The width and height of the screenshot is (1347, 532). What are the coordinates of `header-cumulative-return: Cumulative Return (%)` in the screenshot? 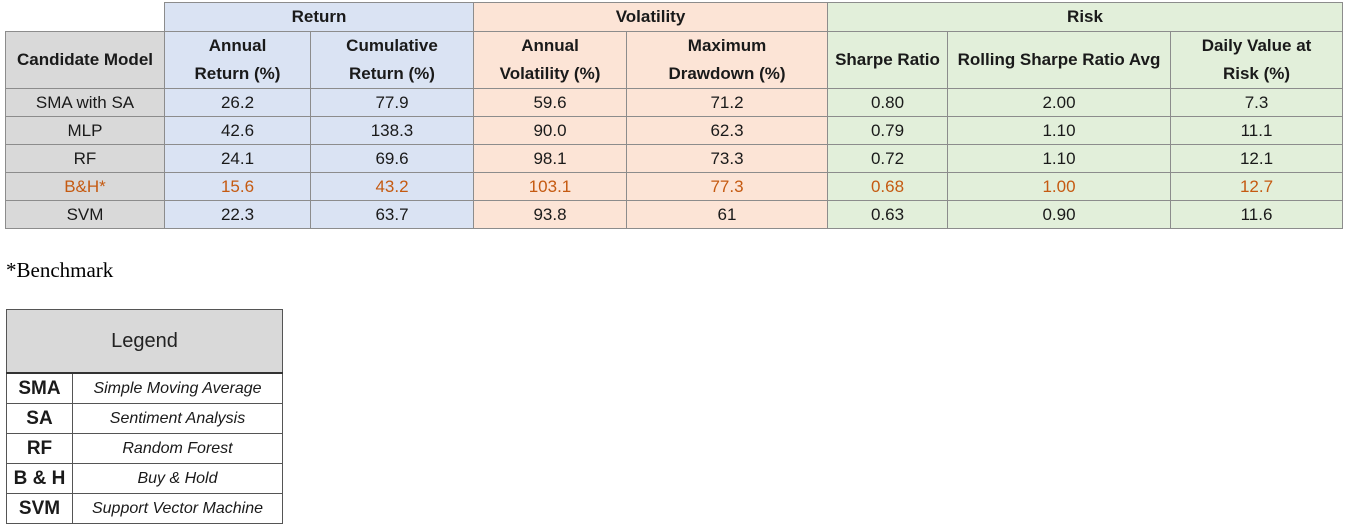 It's located at (392, 60).